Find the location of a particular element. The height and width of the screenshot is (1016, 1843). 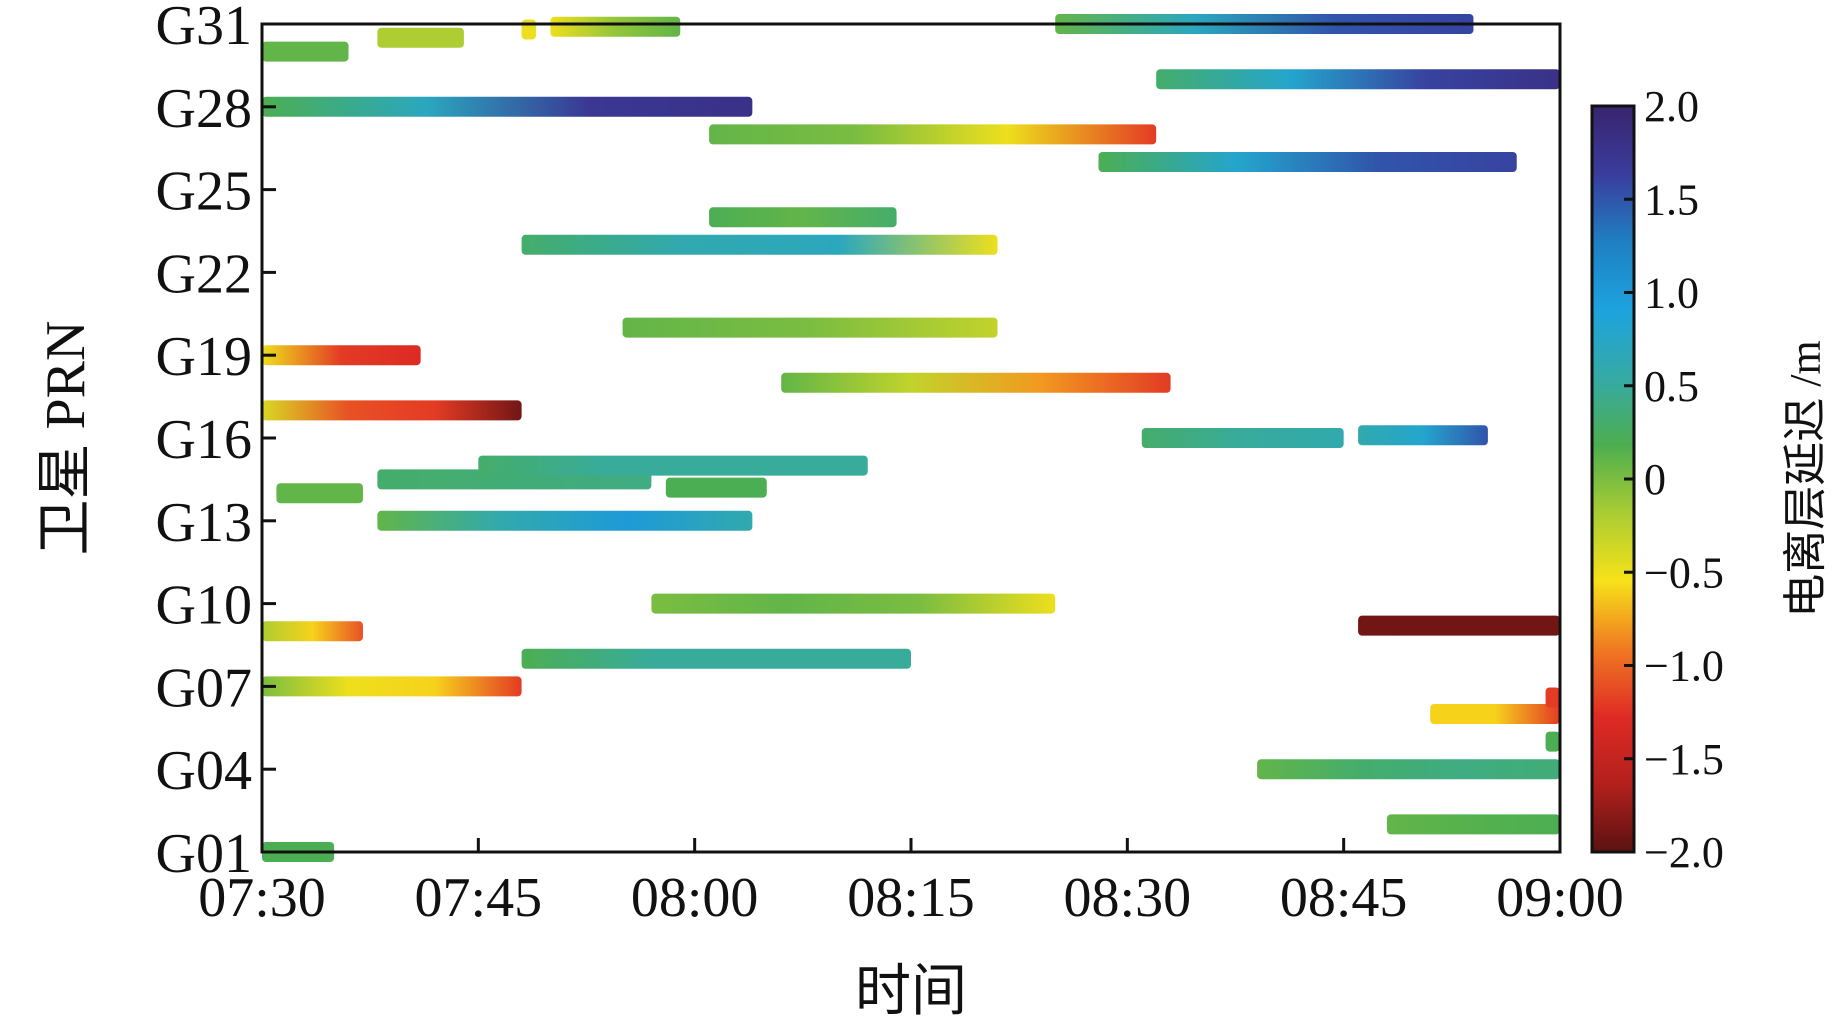

y-tick-label: G10 is located at coordinates (204, 606).